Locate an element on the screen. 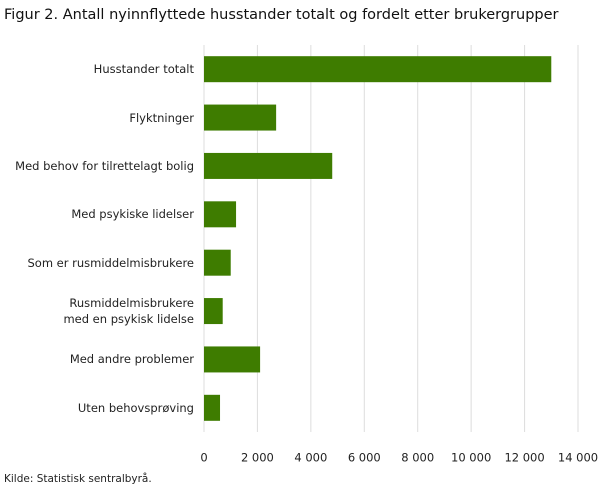 The width and height of the screenshot is (609, 489). y-tick-label: Husstander totalt is located at coordinates (143, 69).